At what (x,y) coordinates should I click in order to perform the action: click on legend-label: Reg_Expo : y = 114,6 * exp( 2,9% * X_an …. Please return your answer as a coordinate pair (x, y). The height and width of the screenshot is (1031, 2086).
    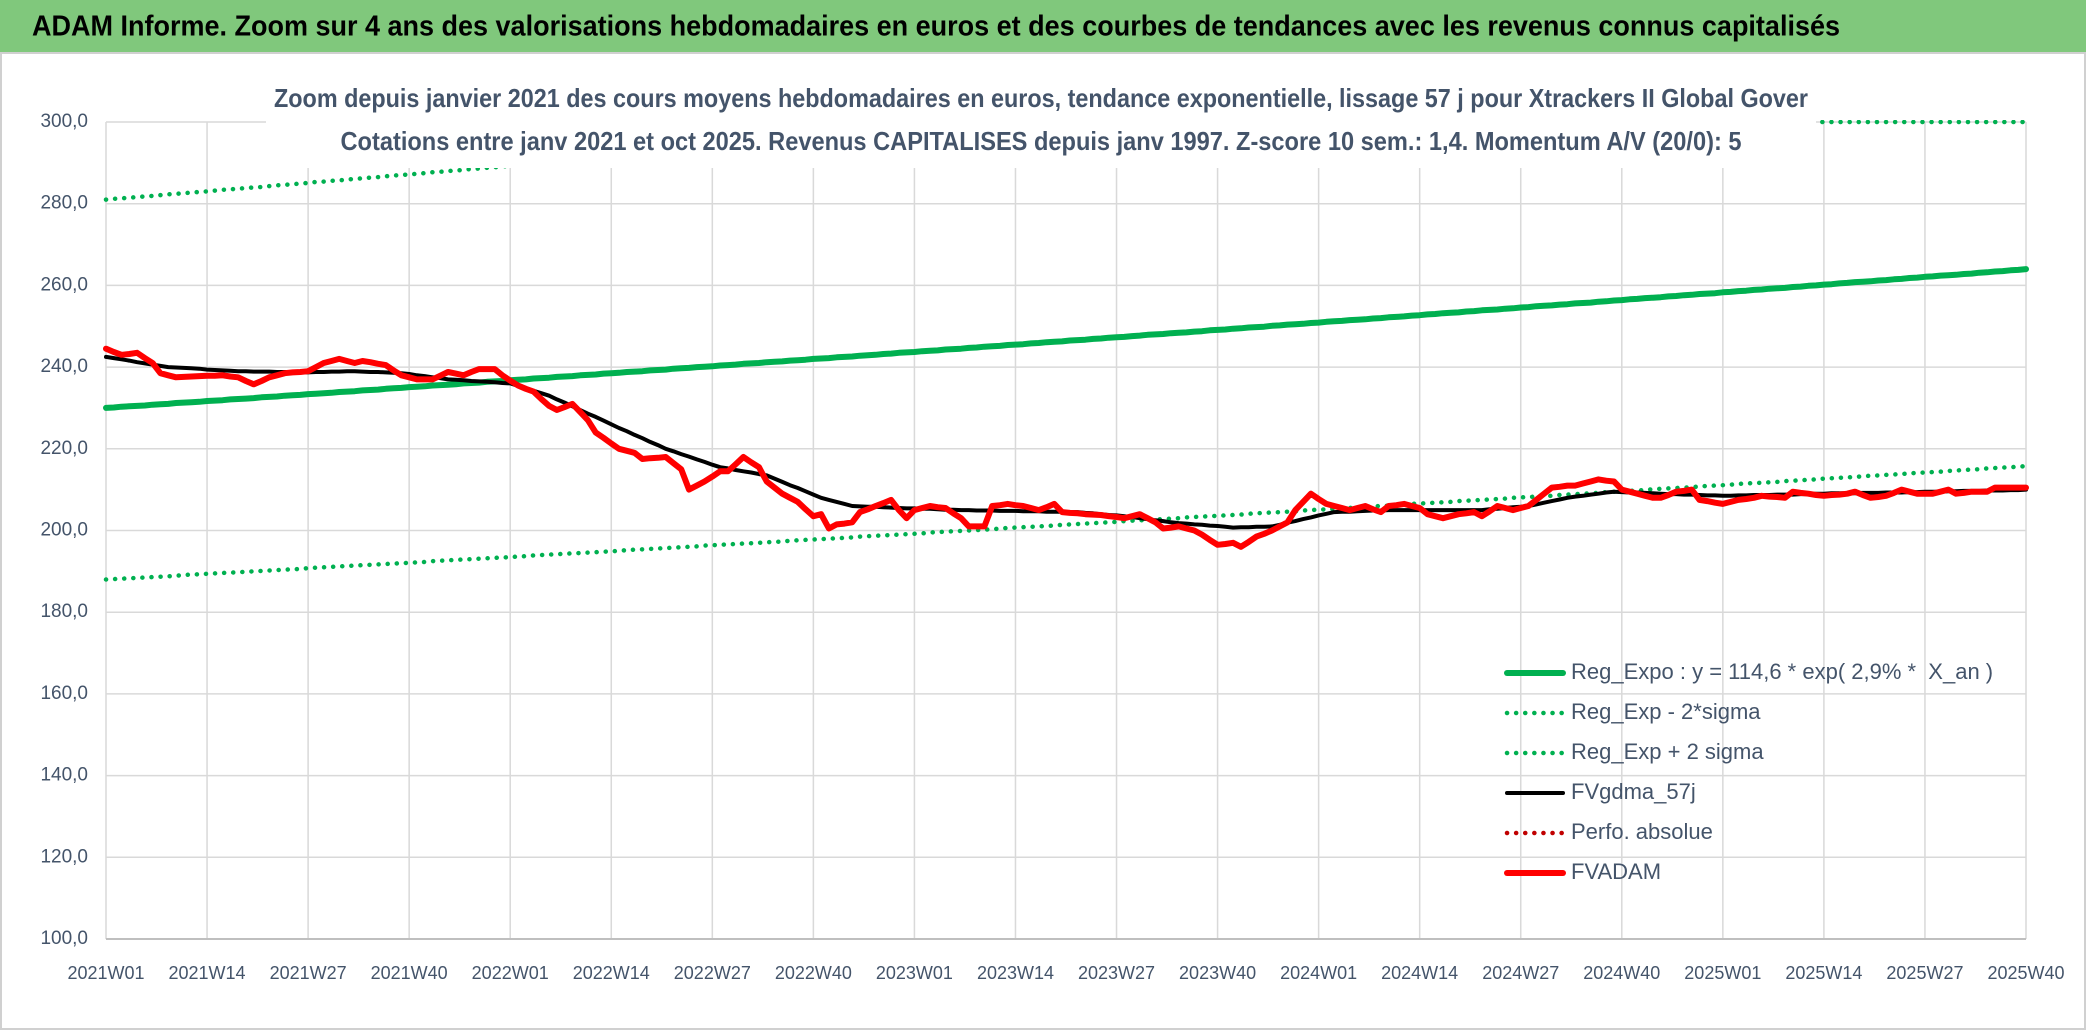
    Looking at the image, I should click on (1782, 671).